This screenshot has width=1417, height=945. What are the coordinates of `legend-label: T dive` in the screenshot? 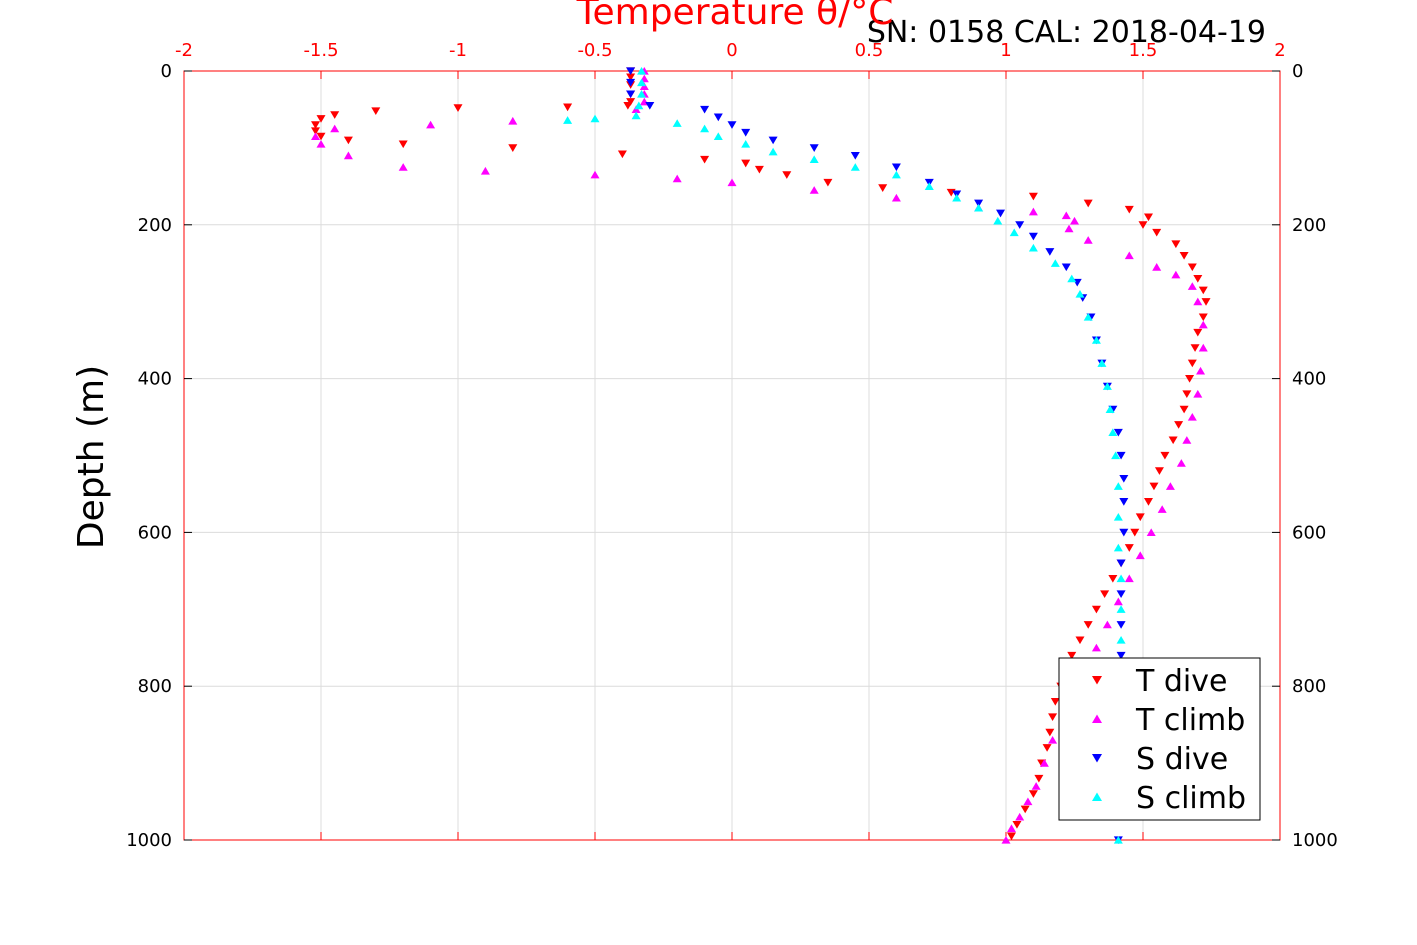 It's located at (1181, 681).